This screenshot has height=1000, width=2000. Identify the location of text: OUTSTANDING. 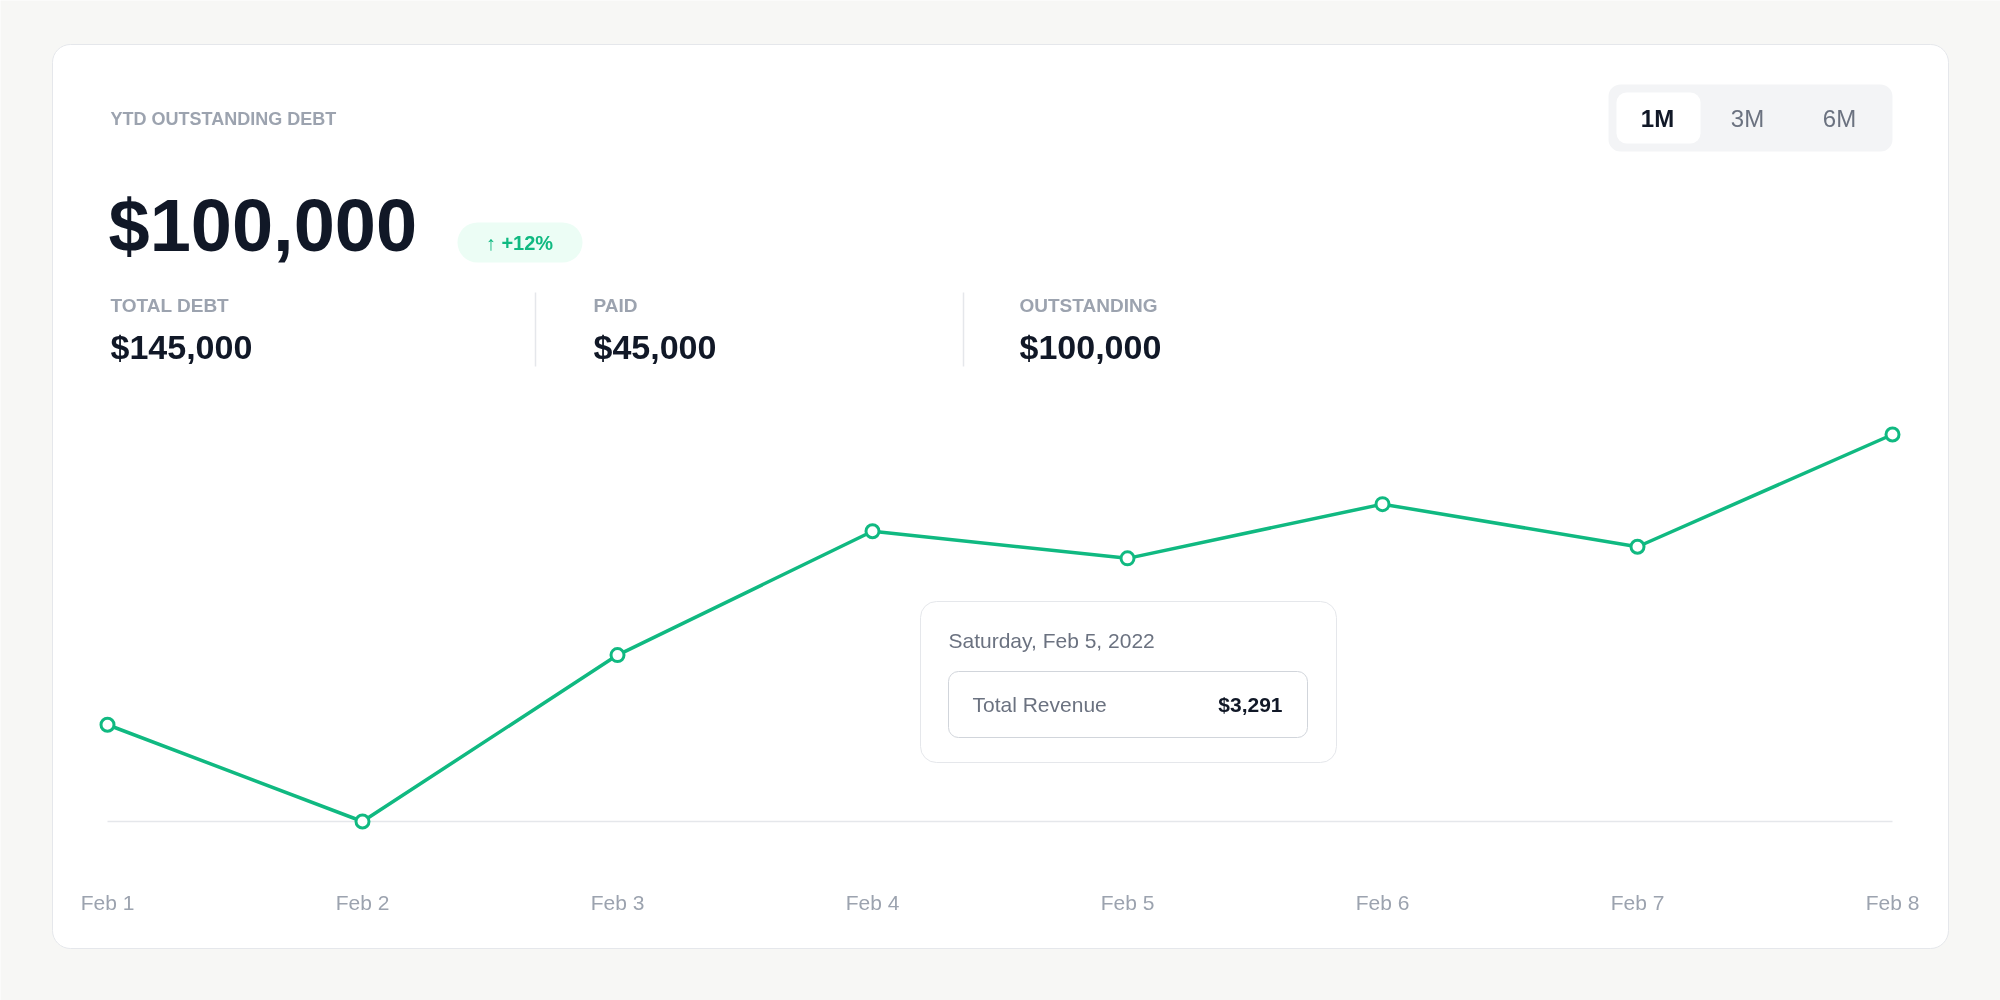
(1088, 305).